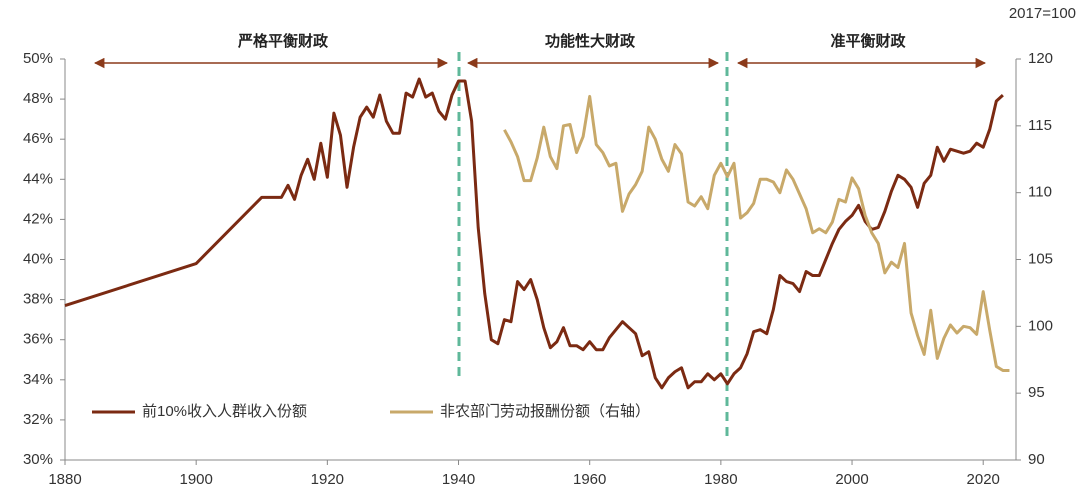  What do you see at coordinates (38, 98) in the screenshot?
I see `y-tick-label: 48%` at bounding box center [38, 98].